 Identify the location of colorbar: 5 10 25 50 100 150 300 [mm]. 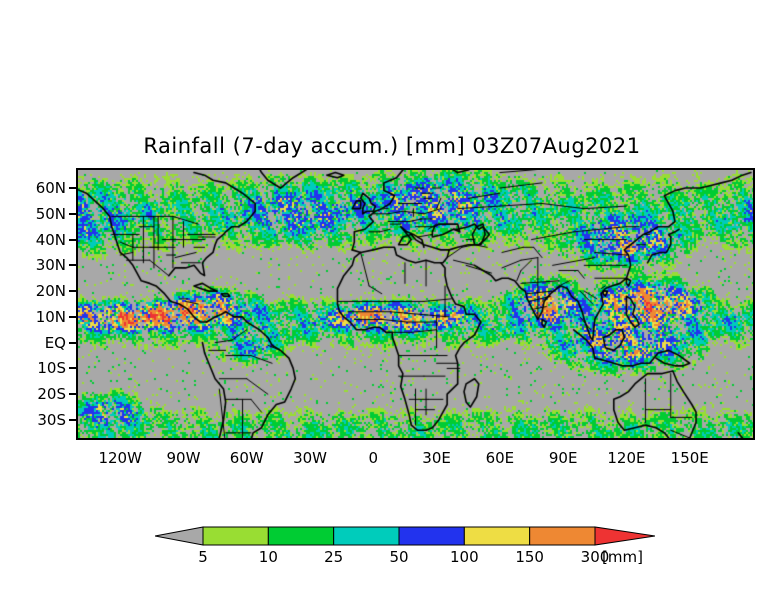
(405, 548).